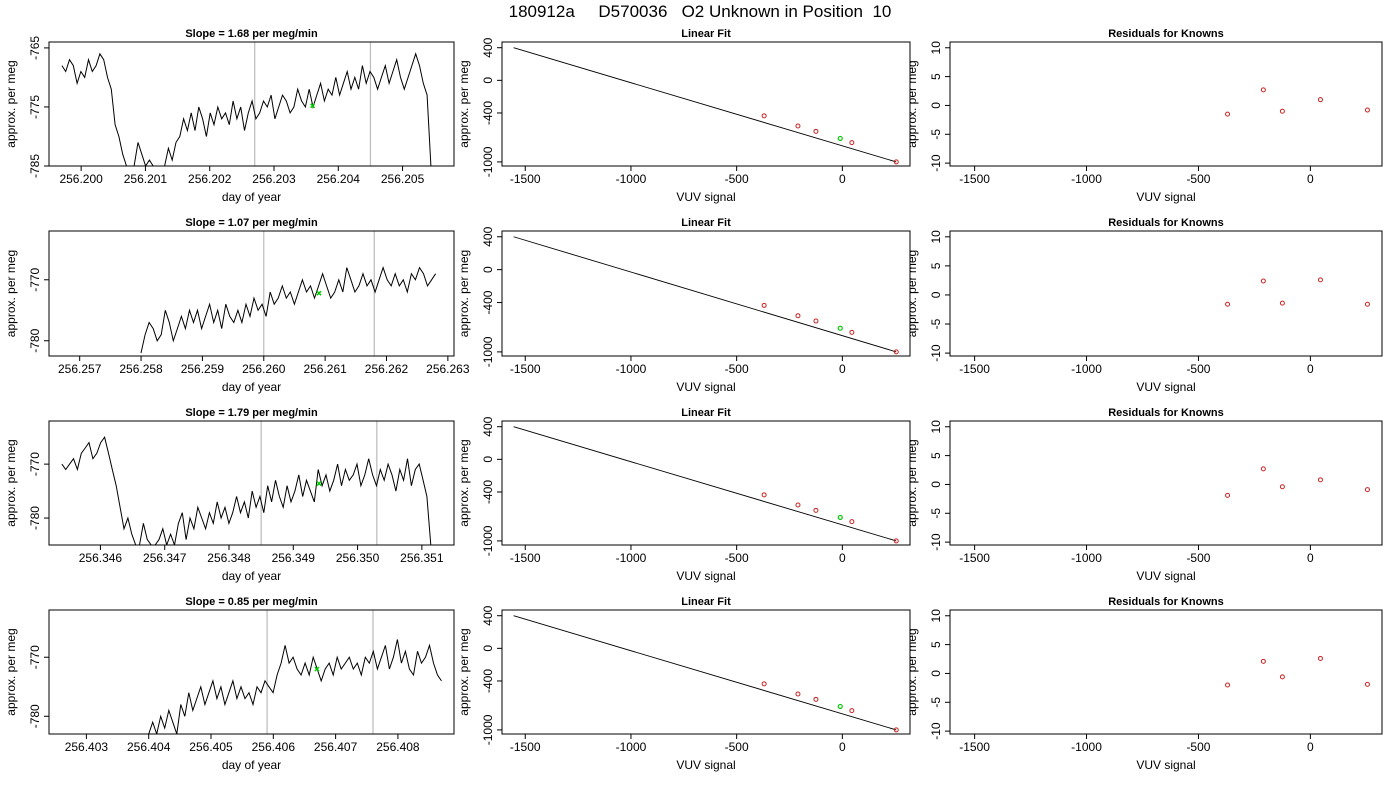  Describe the element at coordinates (339, 179) in the screenshot. I see `x-tick-label: 256.204` at that location.